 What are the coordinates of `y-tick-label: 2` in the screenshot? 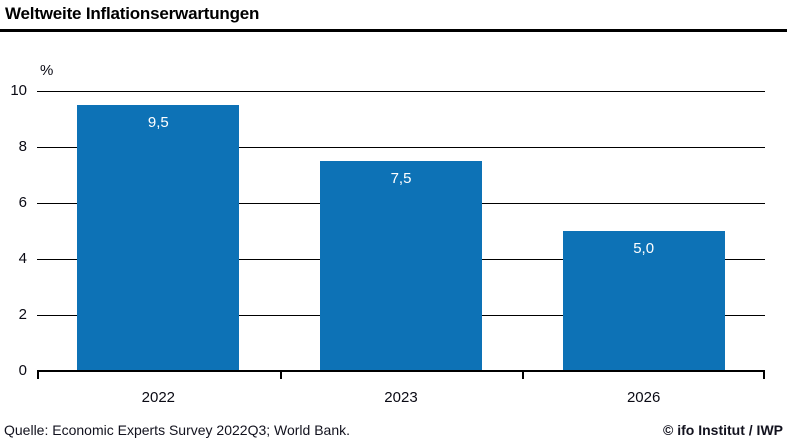 It's located at (22, 314).